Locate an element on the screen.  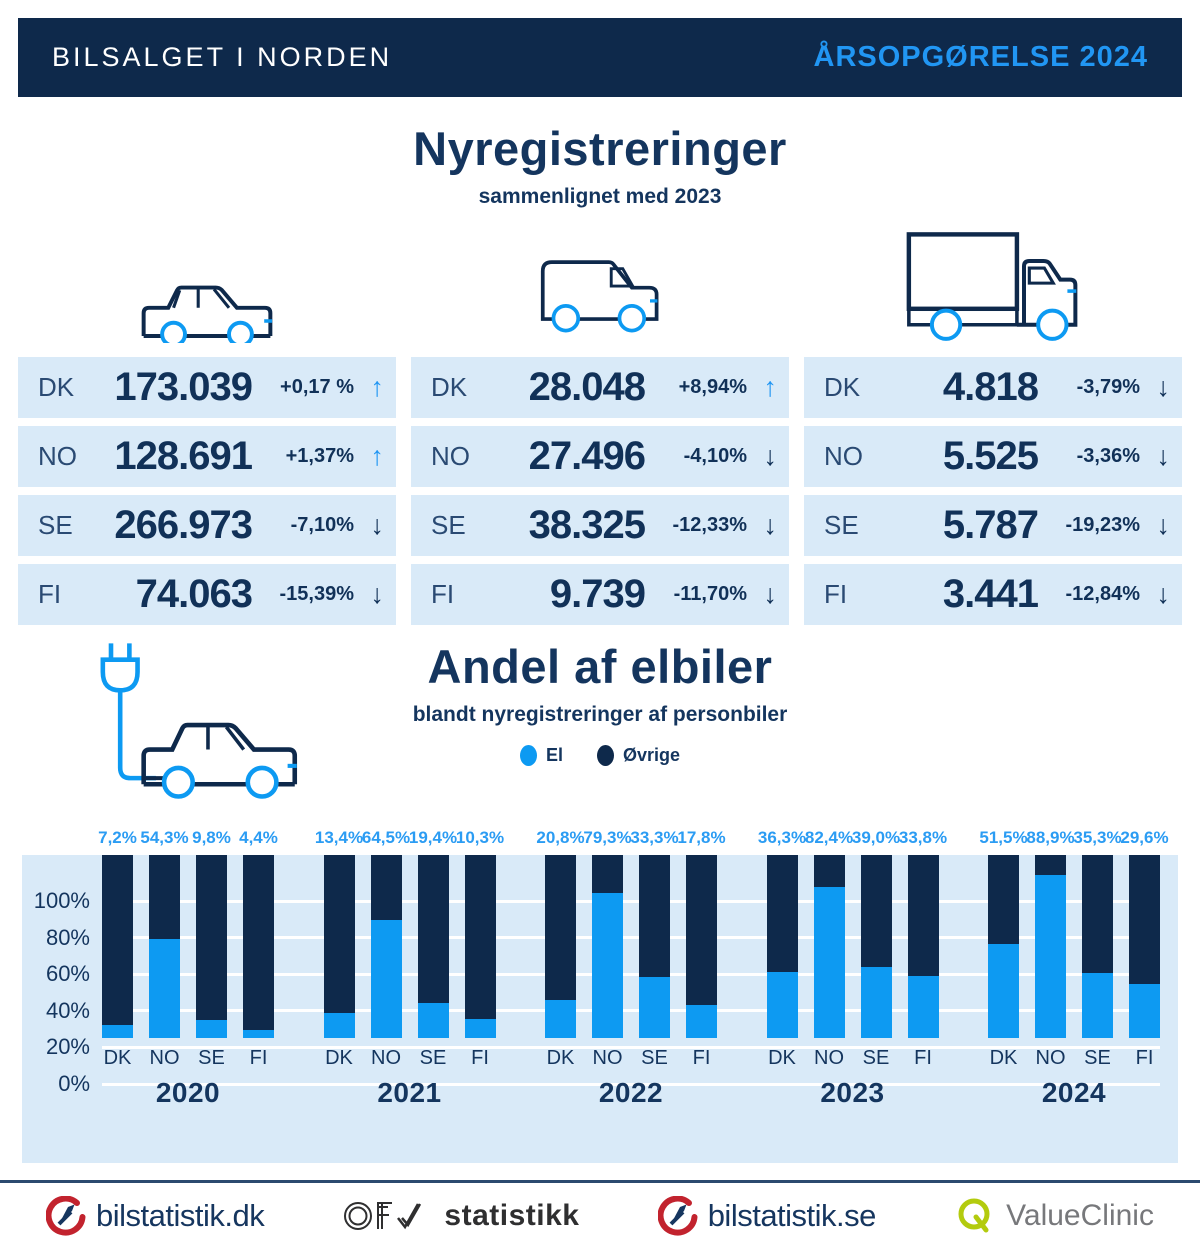
vehicle-icons-row is located at coordinates (600, 282).